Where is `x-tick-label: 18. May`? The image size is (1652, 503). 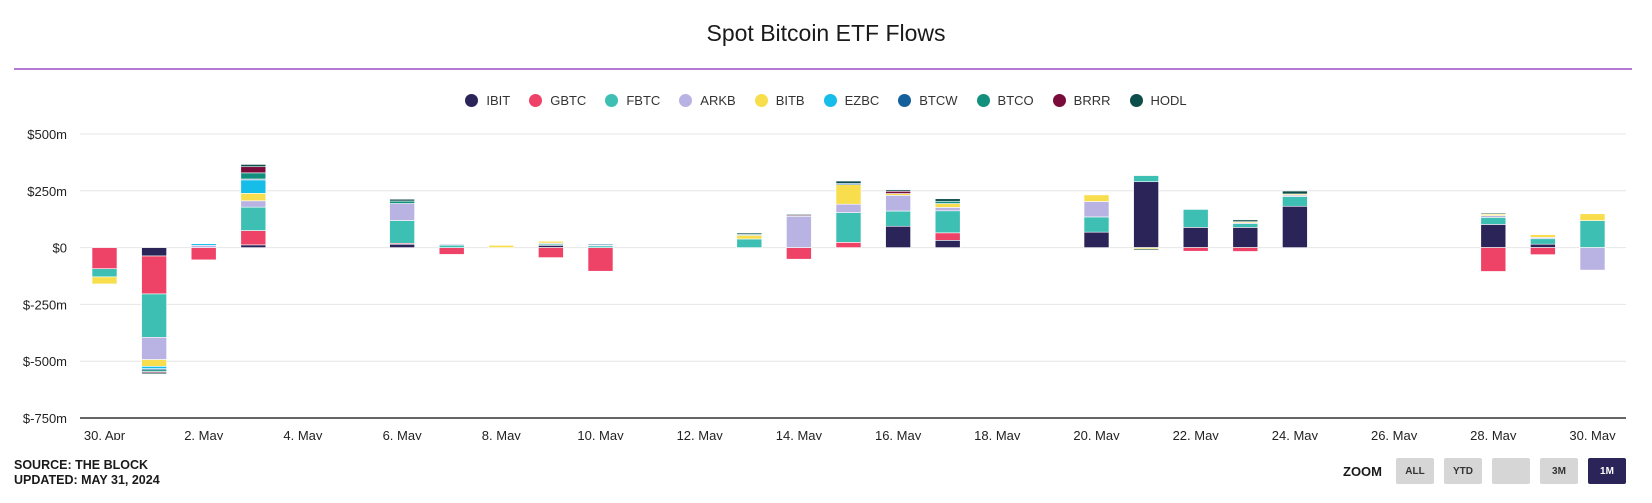
x-tick-label: 18. May is located at coordinates (997, 434).